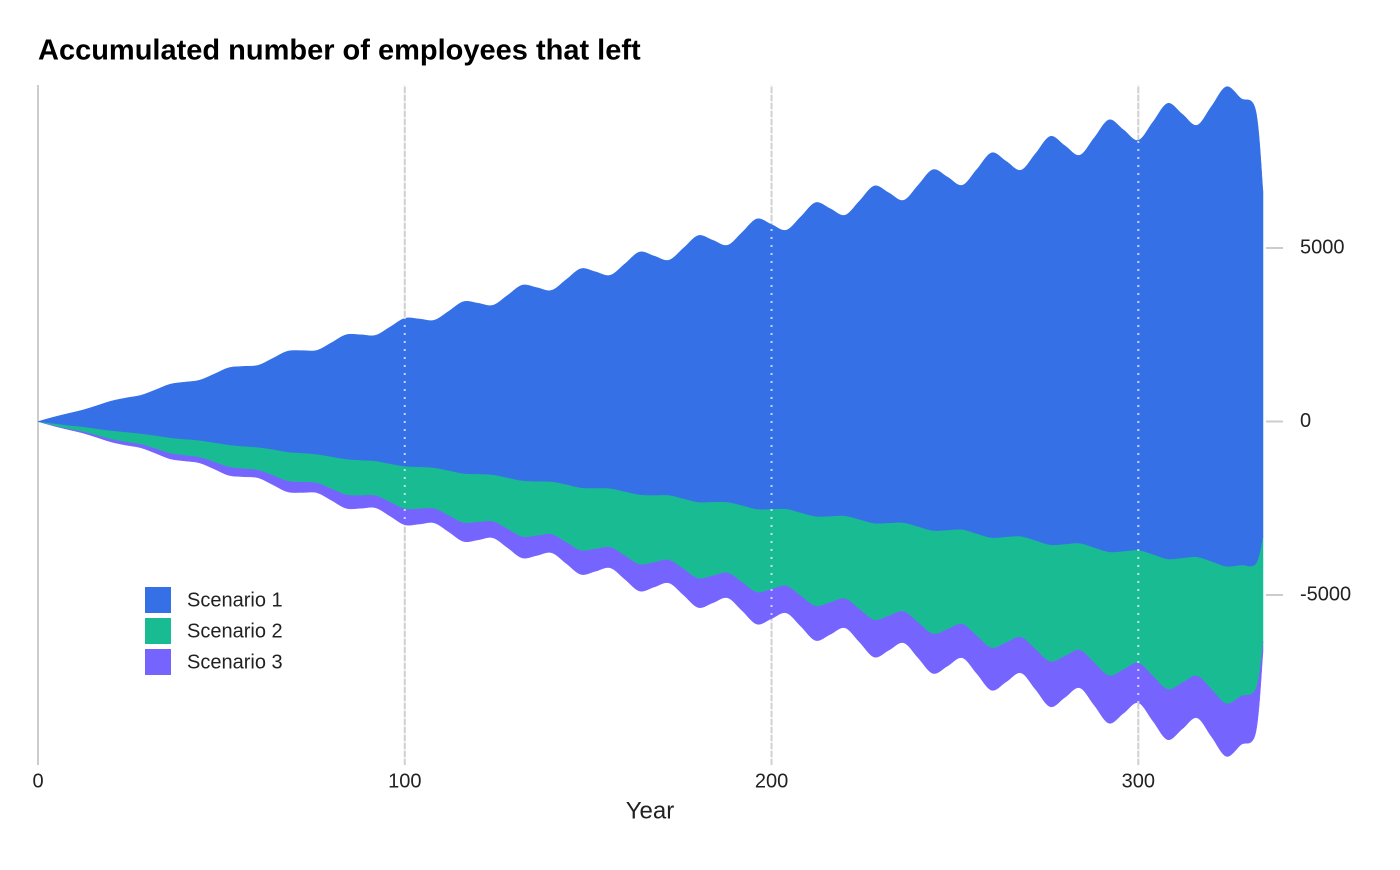 The height and width of the screenshot is (870, 1400). What do you see at coordinates (1322, 247) in the screenshot?
I see `y-tick-label: 5000` at bounding box center [1322, 247].